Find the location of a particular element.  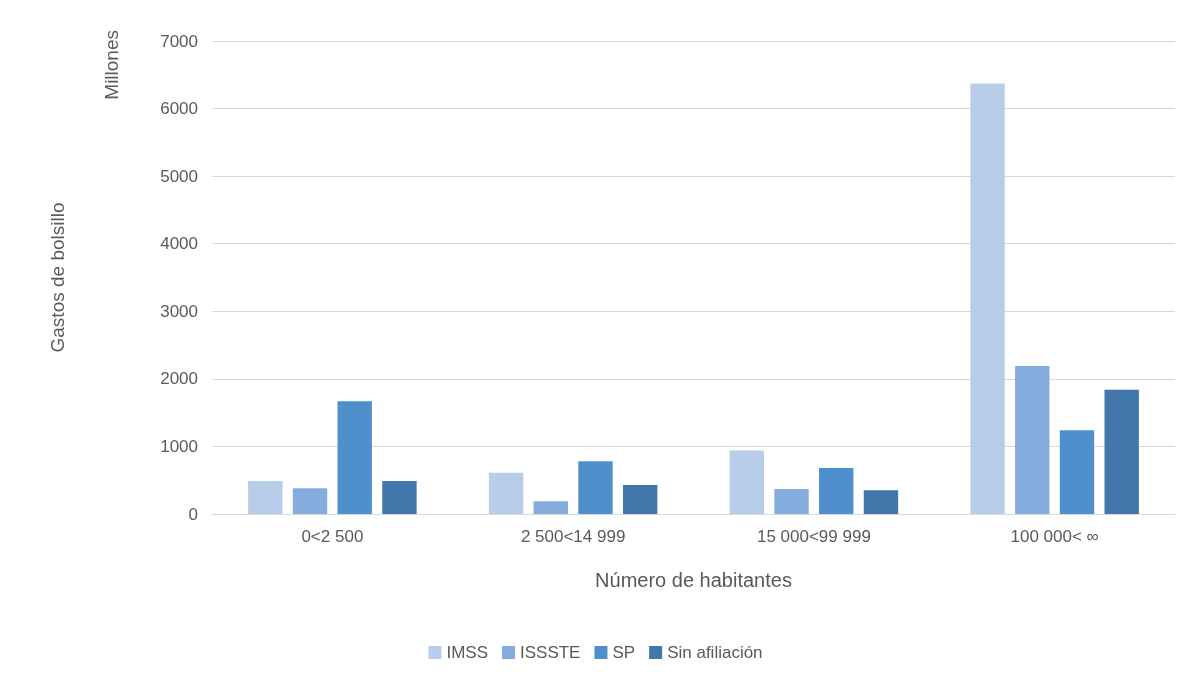

legend-label: IMSS is located at coordinates (467, 652).